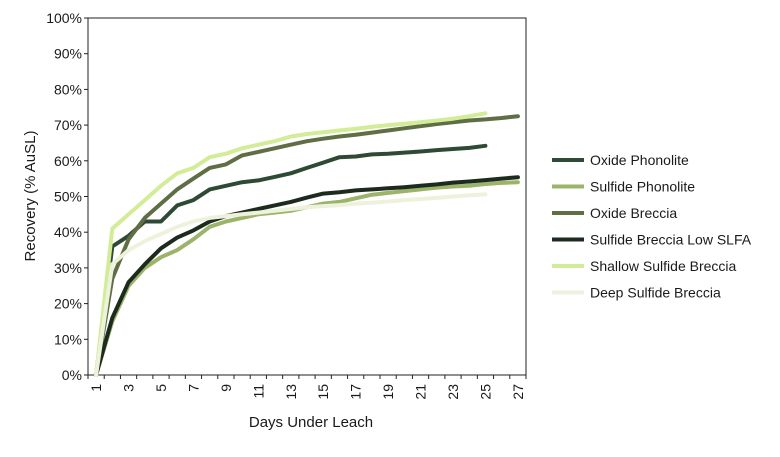 The height and width of the screenshot is (457, 780). What do you see at coordinates (68, 54) in the screenshot?
I see `y-tick-label: 90%` at bounding box center [68, 54].